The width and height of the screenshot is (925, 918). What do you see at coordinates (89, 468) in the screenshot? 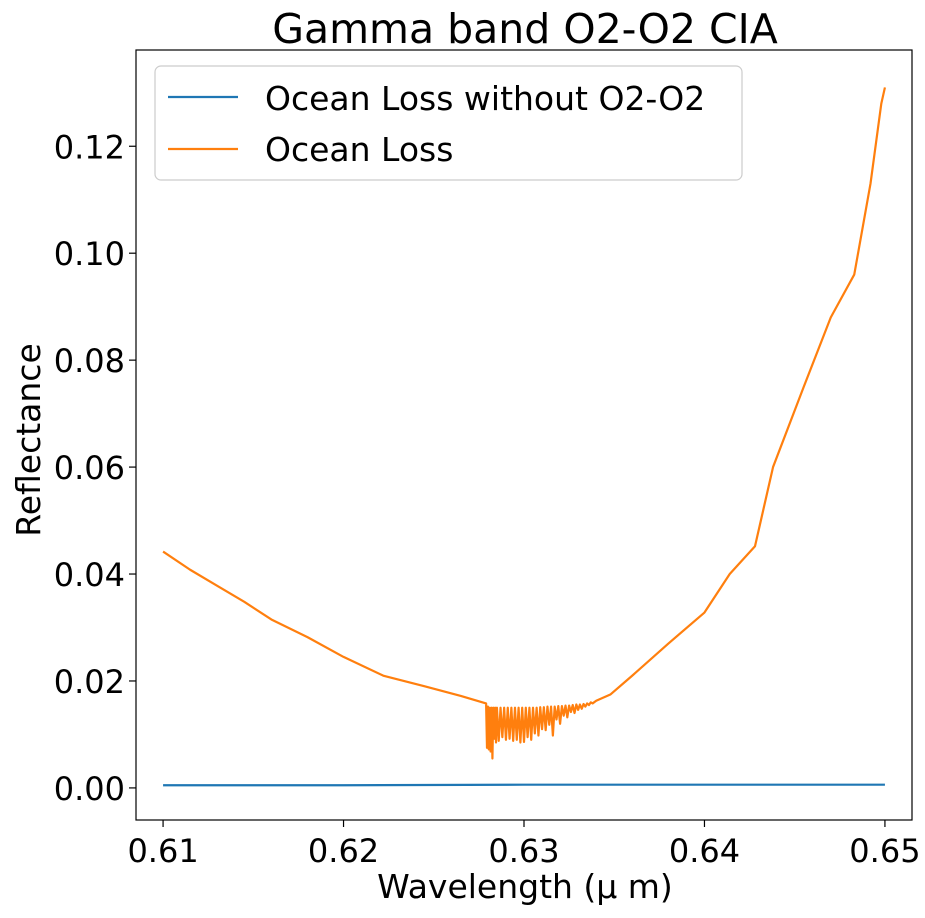
I see `y-tick-label: 0.06` at bounding box center [89, 468].